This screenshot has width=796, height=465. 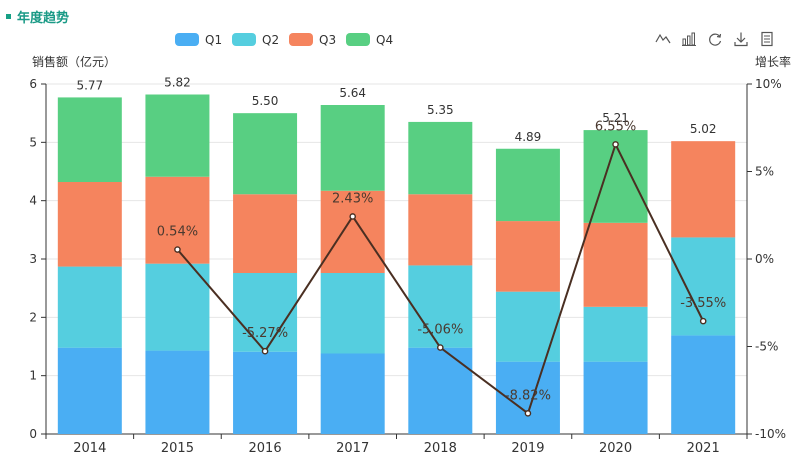 What do you see at coordinates (358, 39) in the screenshot?
I see `legend-swatch-q4` at bounding box center [358, 39].